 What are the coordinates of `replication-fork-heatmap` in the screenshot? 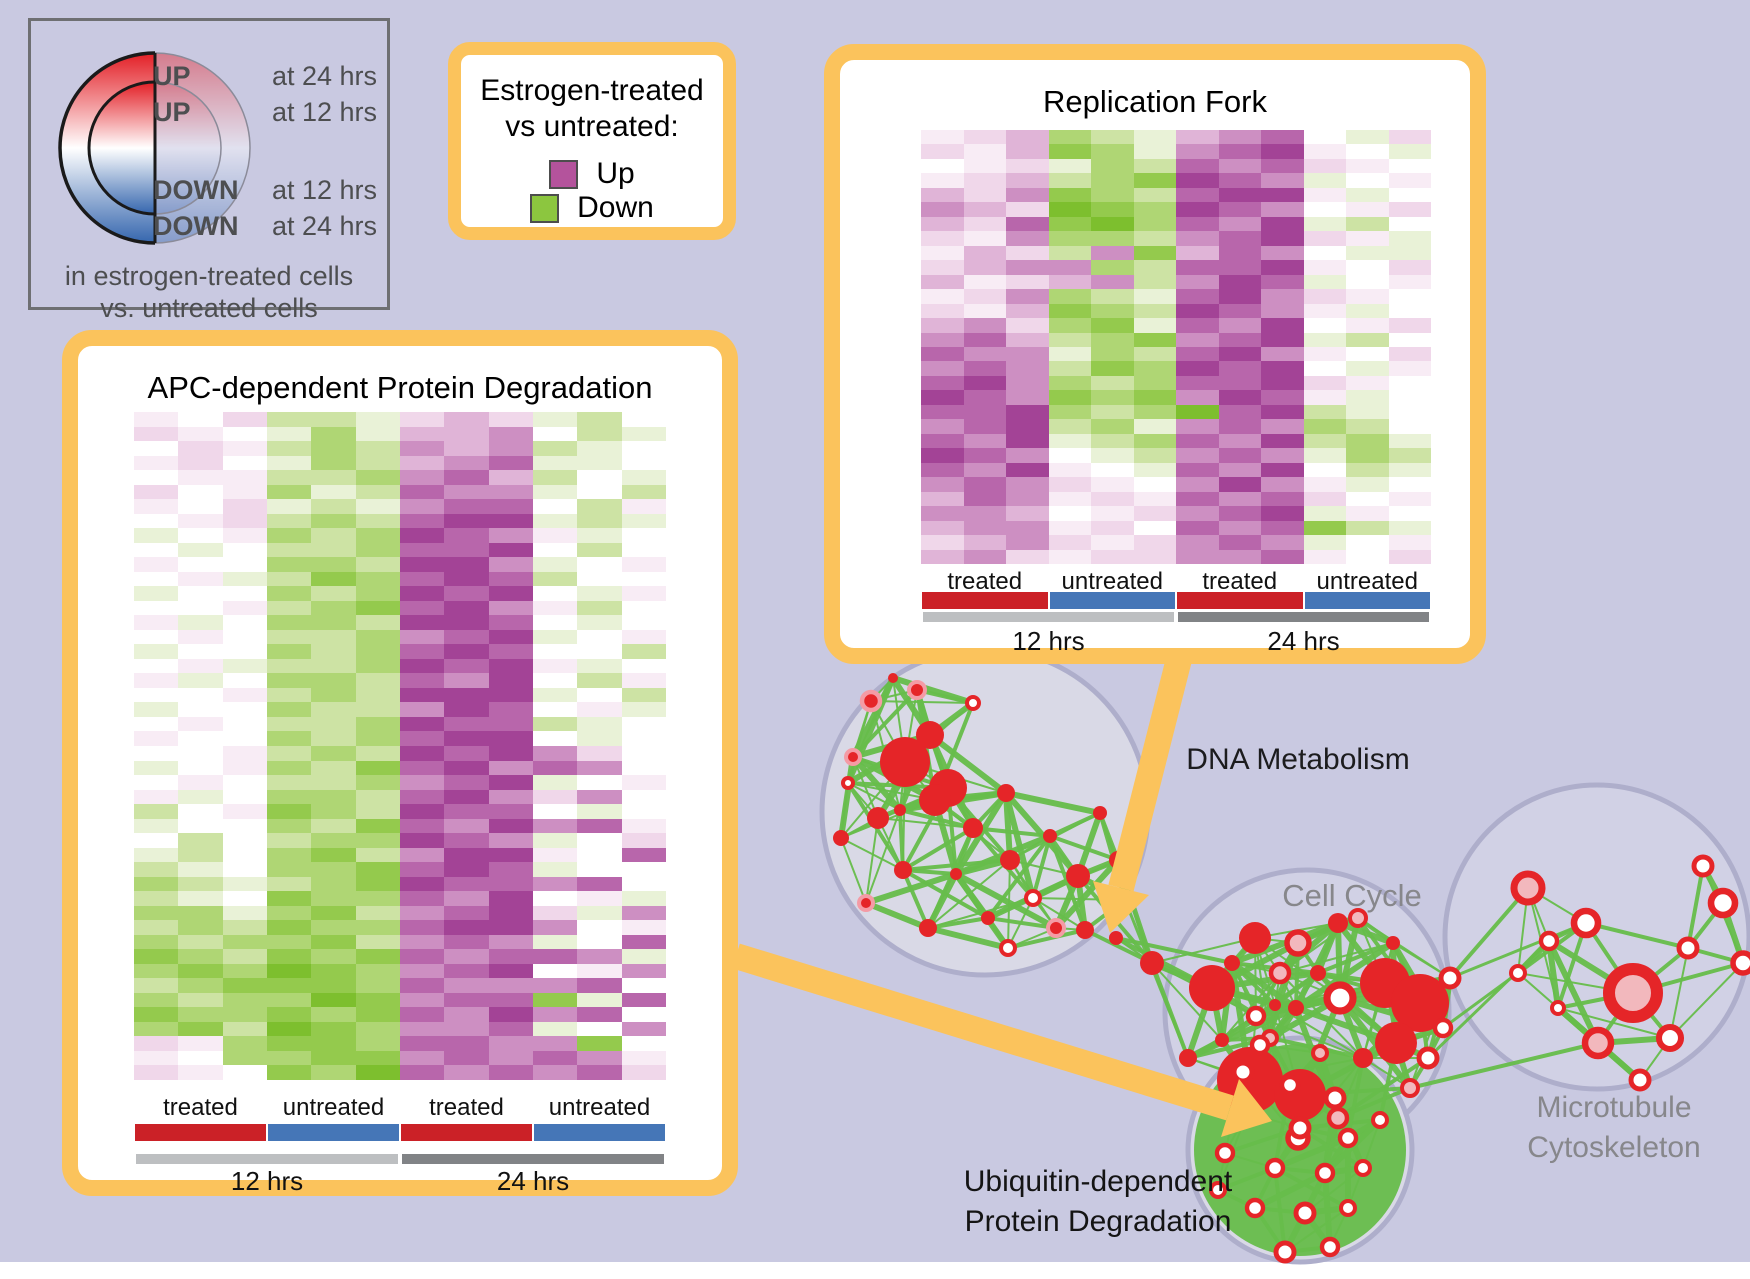 It's located at (1176, 347).